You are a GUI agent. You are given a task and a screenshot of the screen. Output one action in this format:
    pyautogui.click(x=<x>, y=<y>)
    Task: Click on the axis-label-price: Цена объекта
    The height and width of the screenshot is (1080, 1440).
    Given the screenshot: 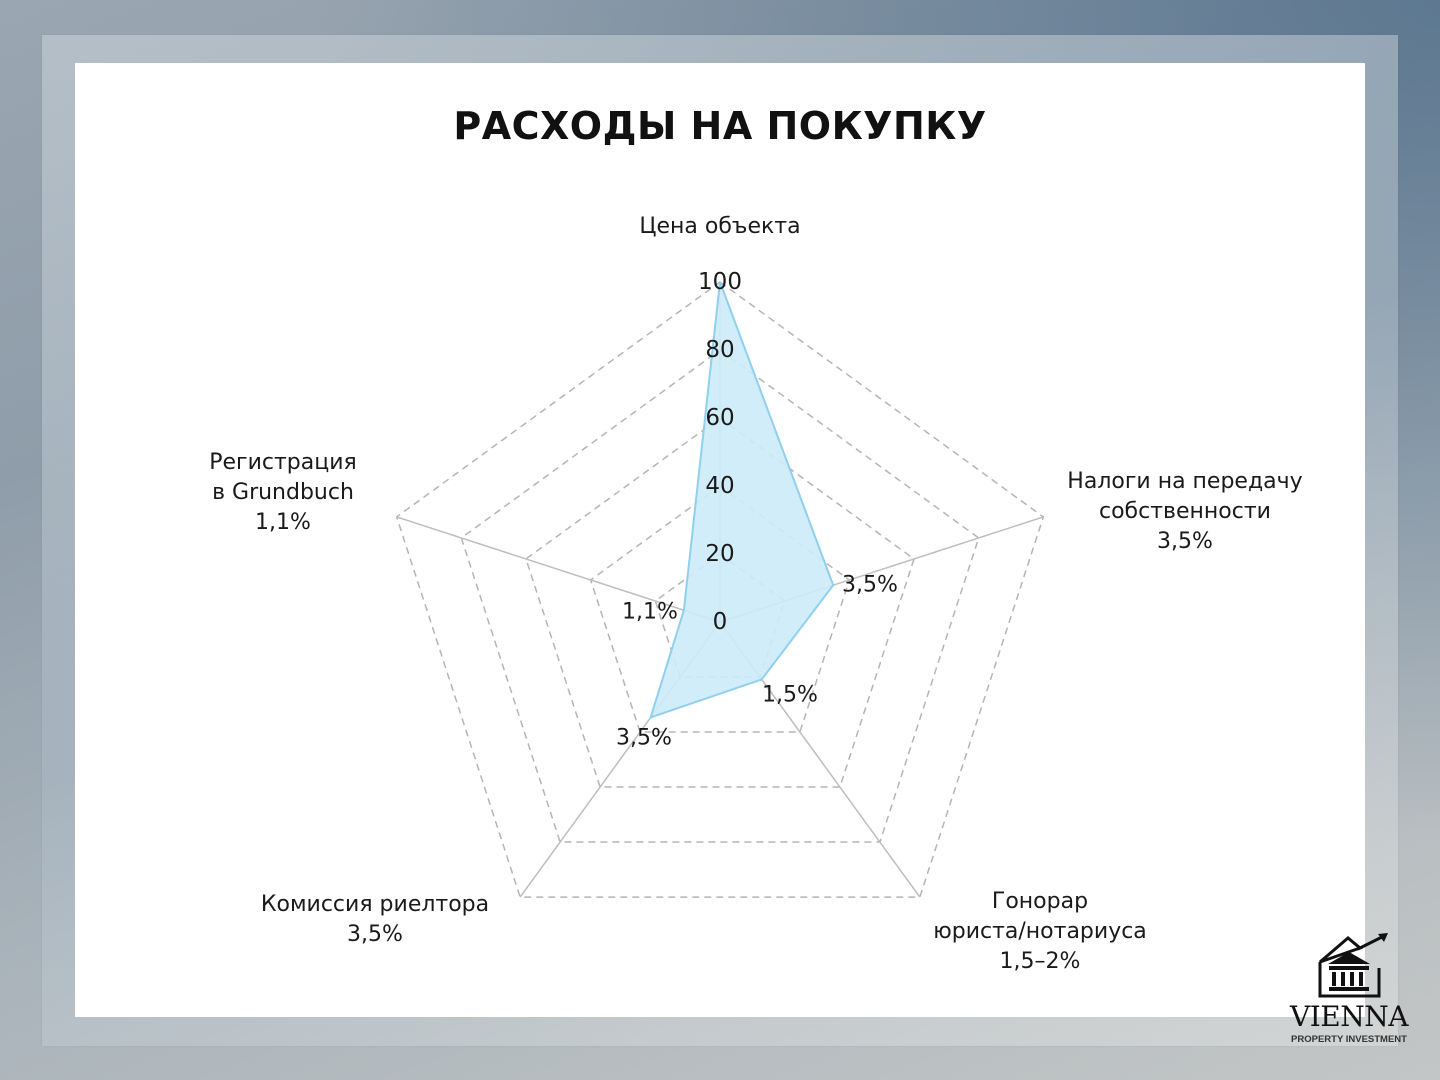 What is the action you would take?
    pyautogui.click(x=720, y=227)
    